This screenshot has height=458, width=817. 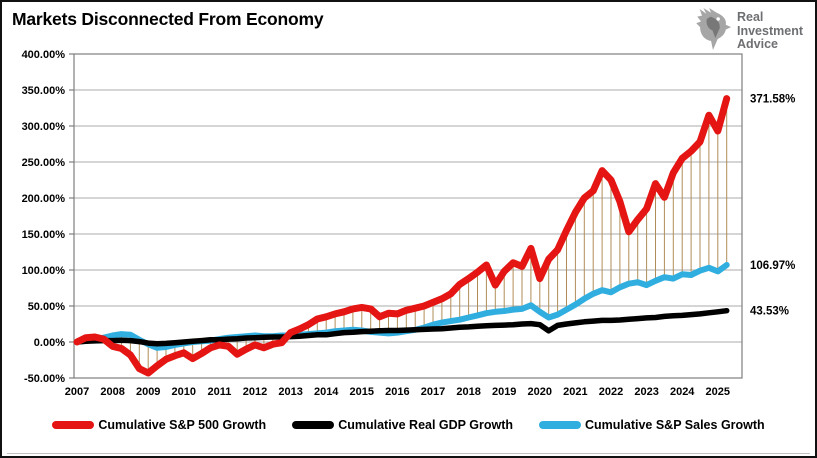 What do you see at coordinates (504, 392) in the screenshot?
I see `x-tick-label: 2019` at bounding box center [504, 392].